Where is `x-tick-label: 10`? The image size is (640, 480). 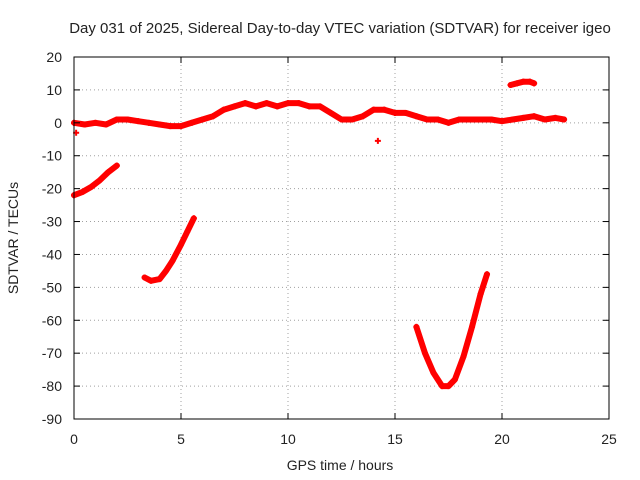
x-tick-label: 10 is located at coordinates (288, 439).